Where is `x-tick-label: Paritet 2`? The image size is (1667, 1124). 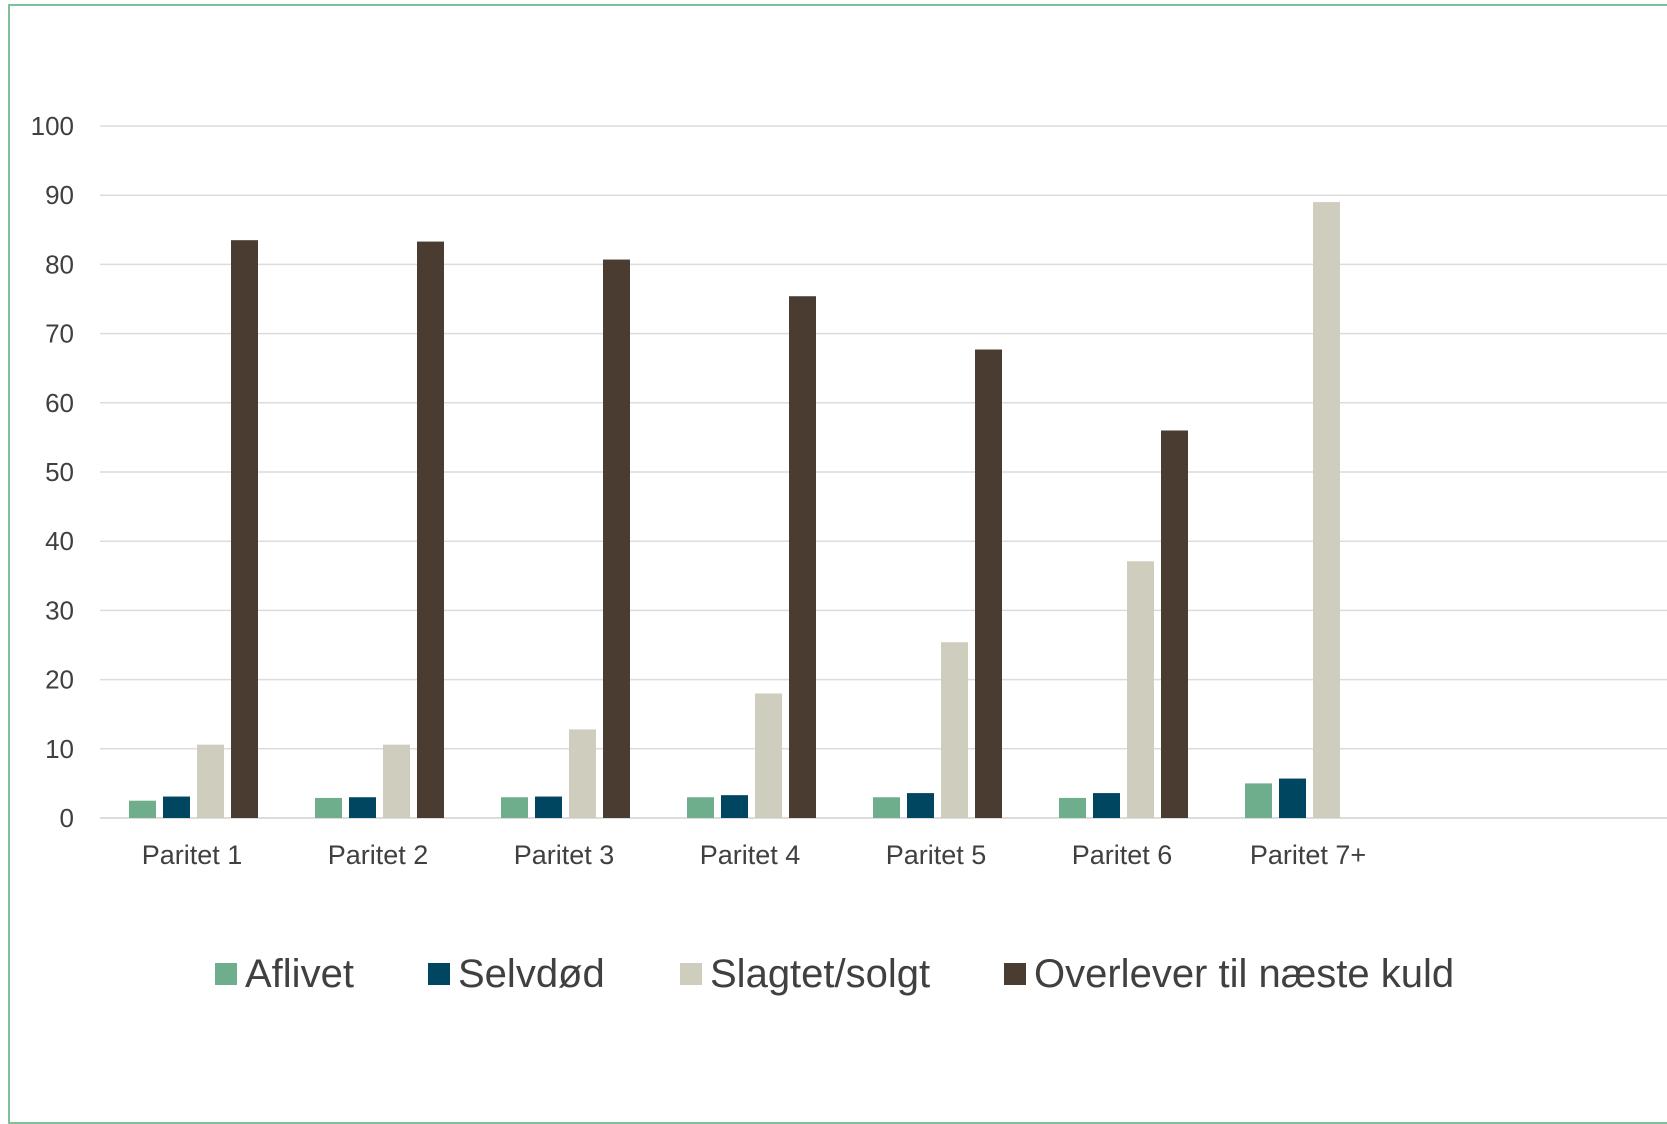 x-tick-label: Paritet 2 is located at coordinates (378, 855).